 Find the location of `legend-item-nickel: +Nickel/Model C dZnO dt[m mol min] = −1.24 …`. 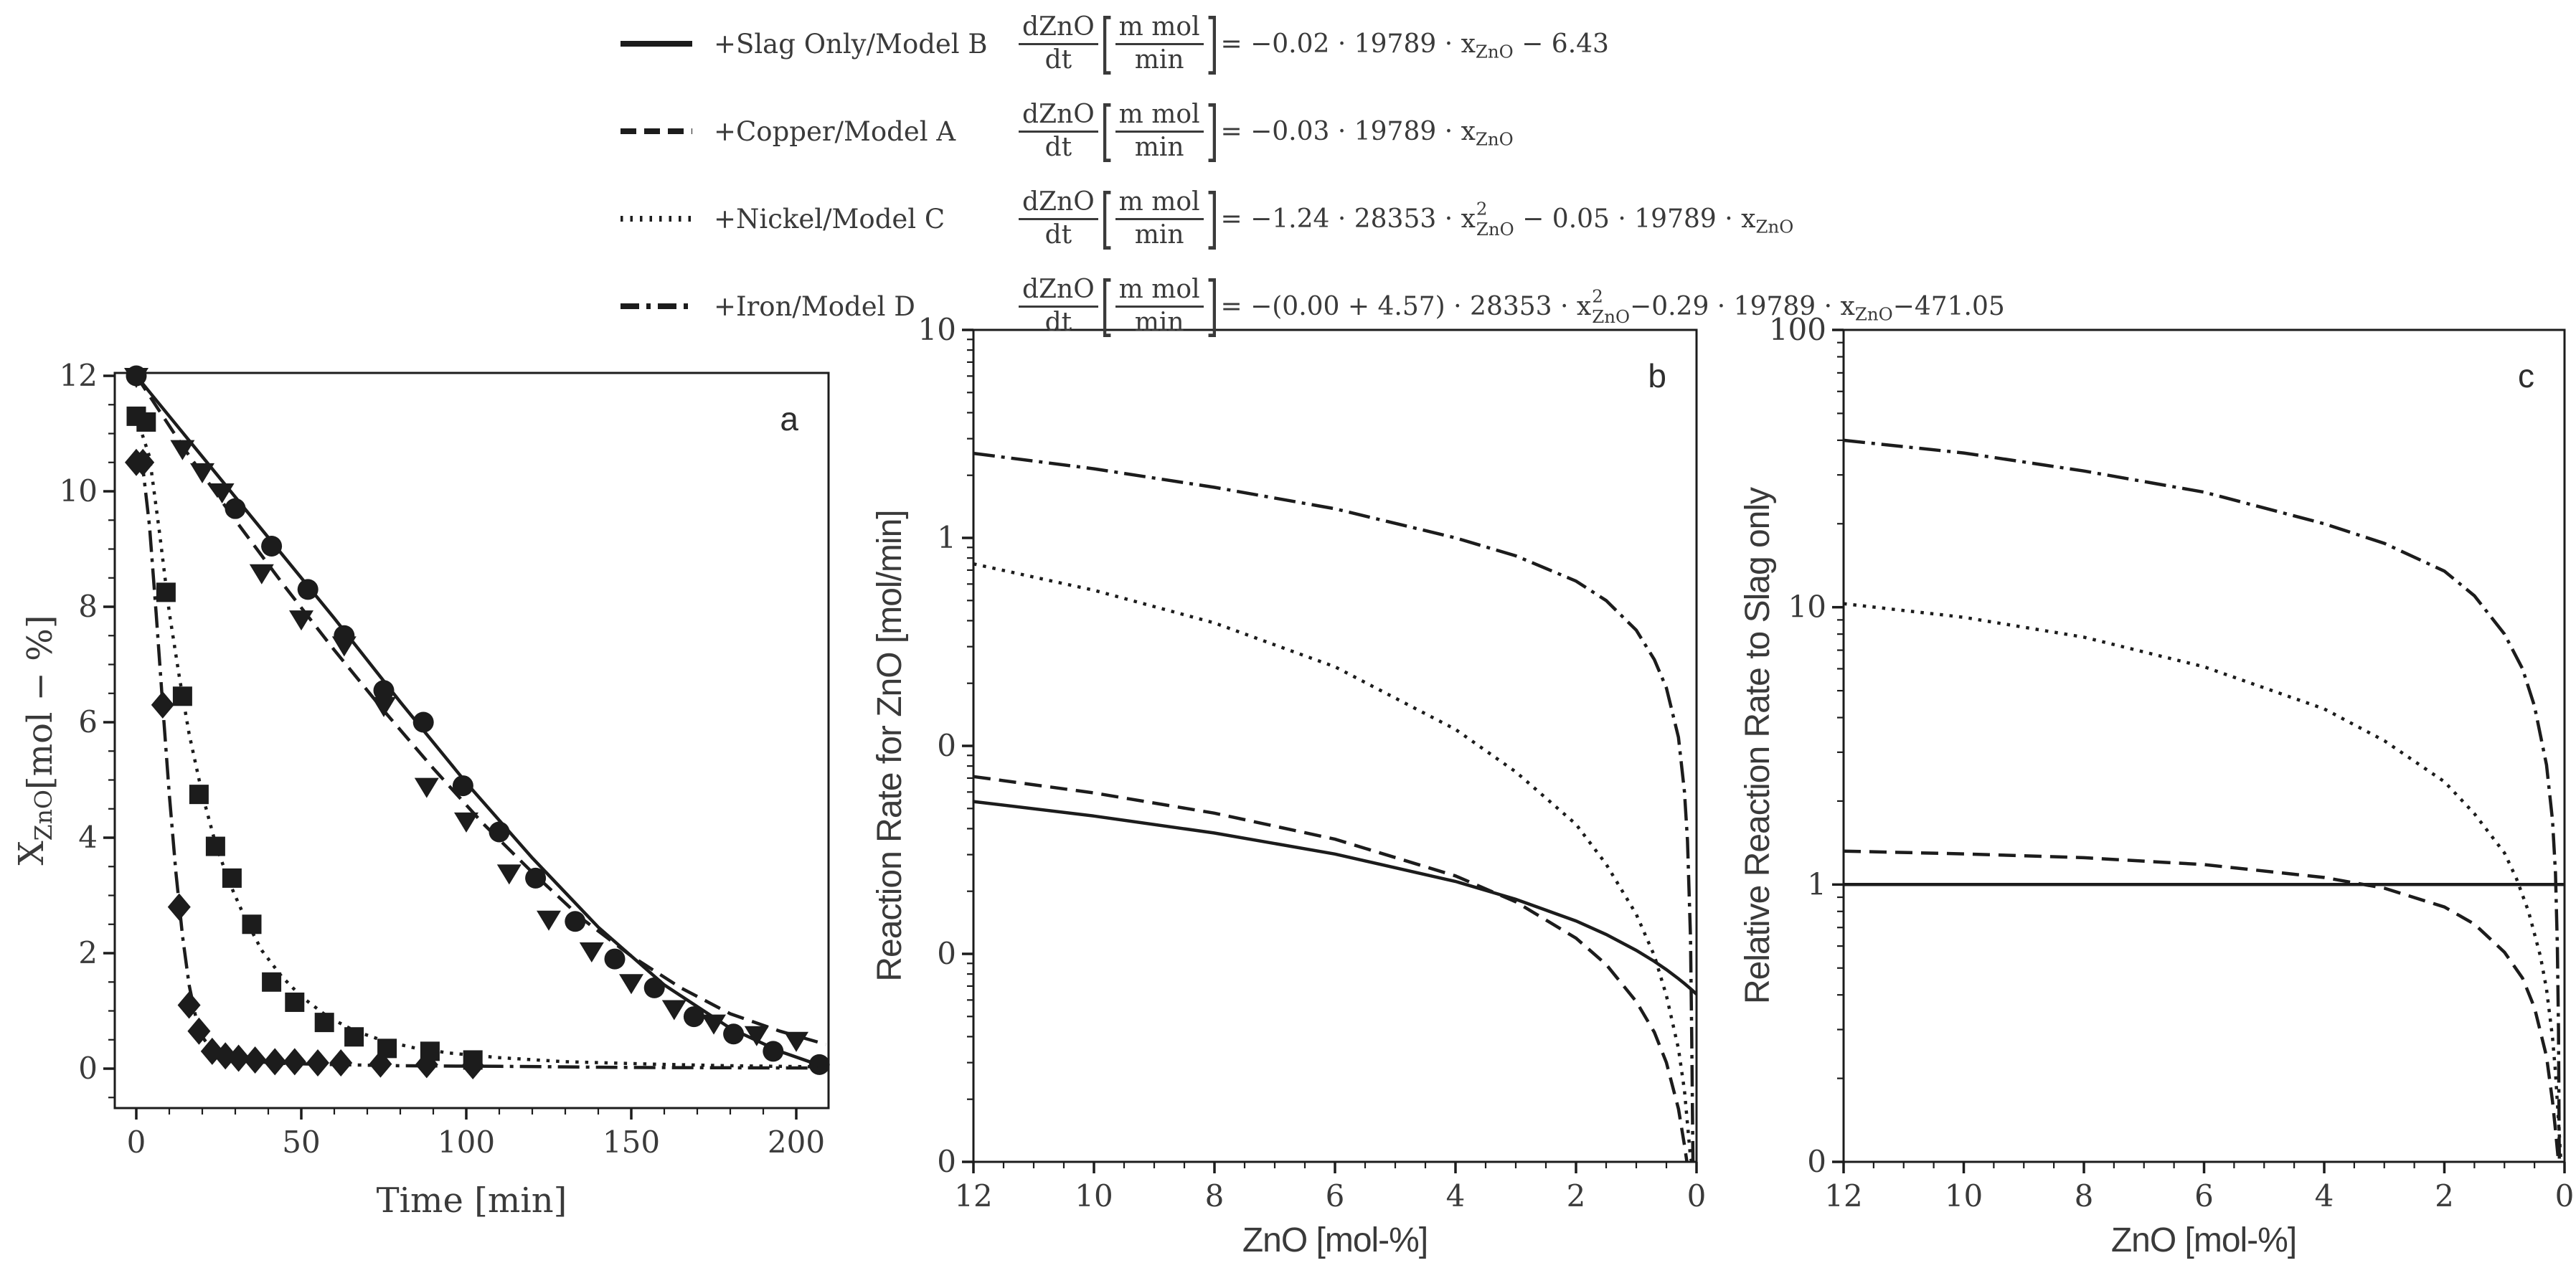

legend-item-nickel: +Nickel/Model C dZnO dt[m mol min] = −1.24 … is located at coordinates (1313, 218).